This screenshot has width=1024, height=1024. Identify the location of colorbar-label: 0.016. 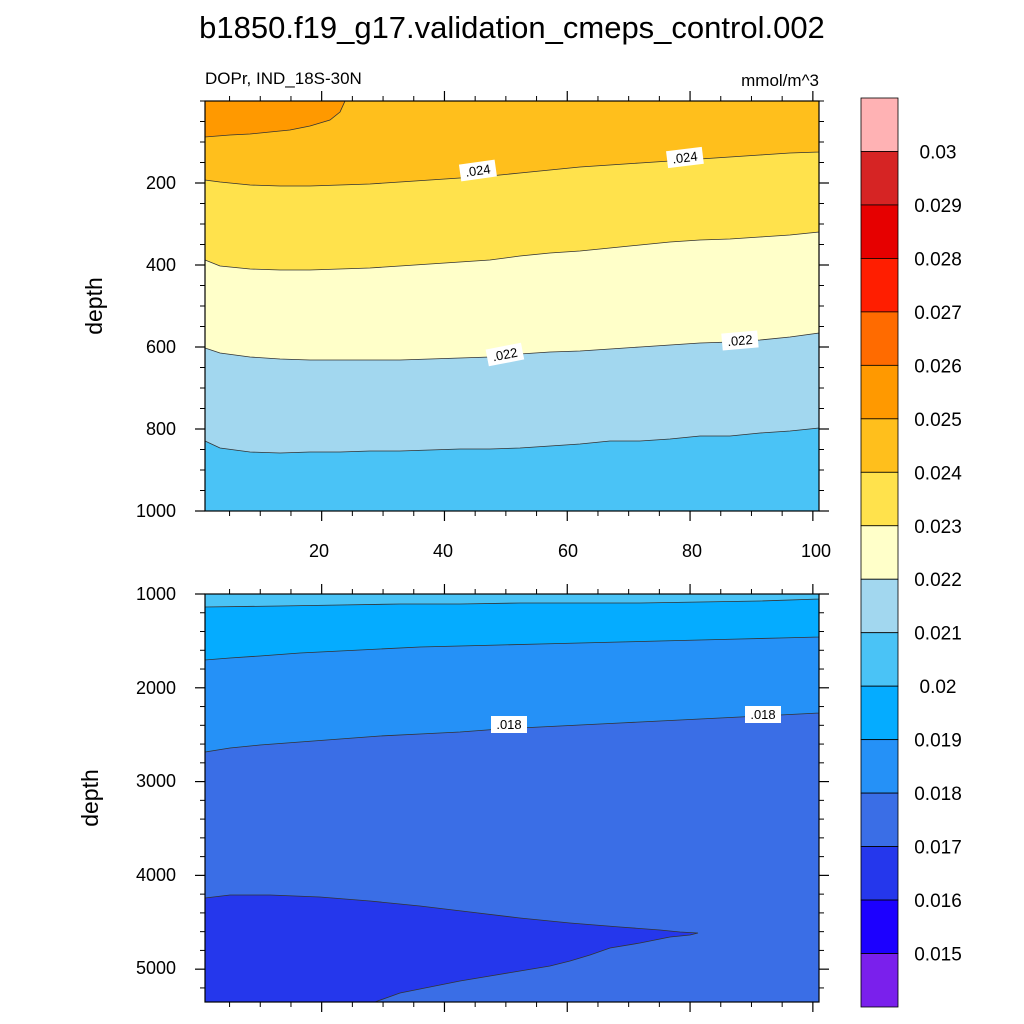
(938, 901).